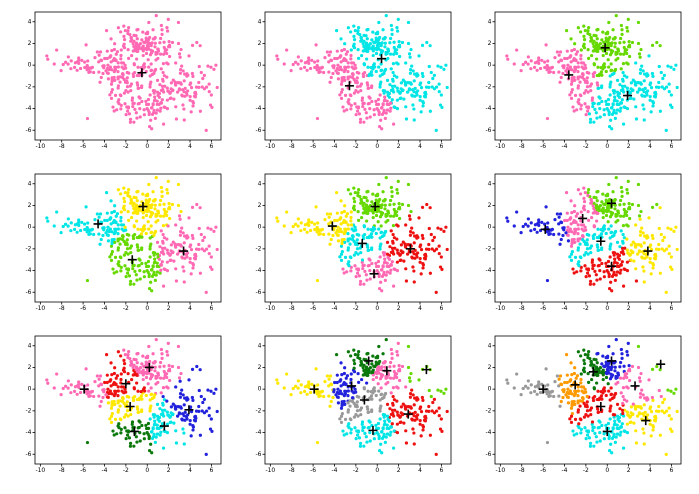 This screenshot has width=699, height=494. I want to click on scatter-canvas-k9, so click(578, 407).